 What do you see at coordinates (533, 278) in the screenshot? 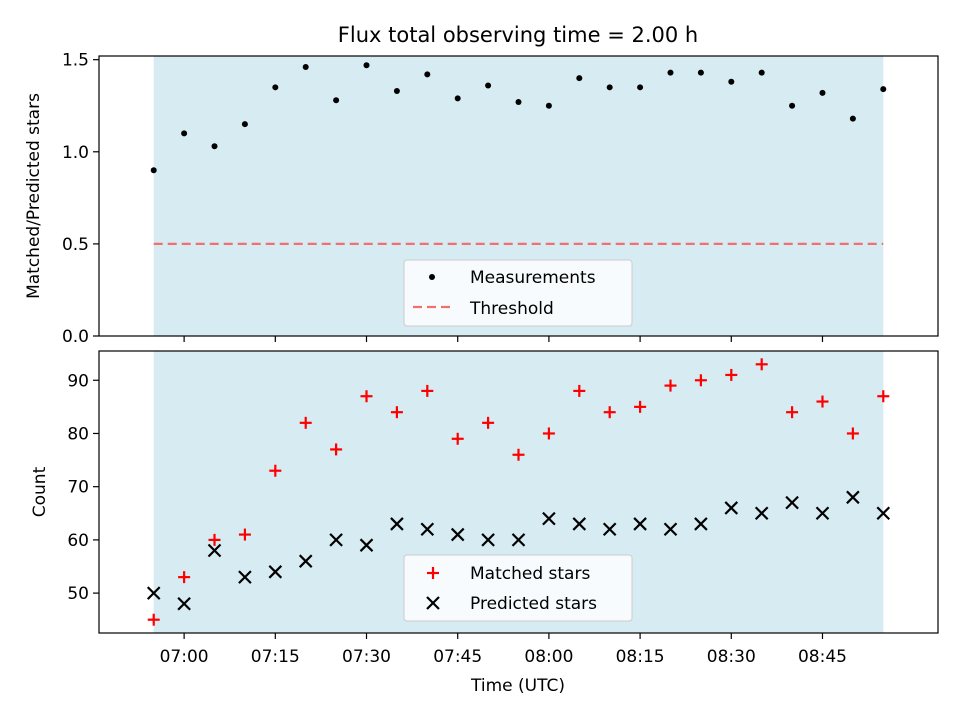
I see `legend-measurements-label: Measurements` at bounding box center [533, 278].